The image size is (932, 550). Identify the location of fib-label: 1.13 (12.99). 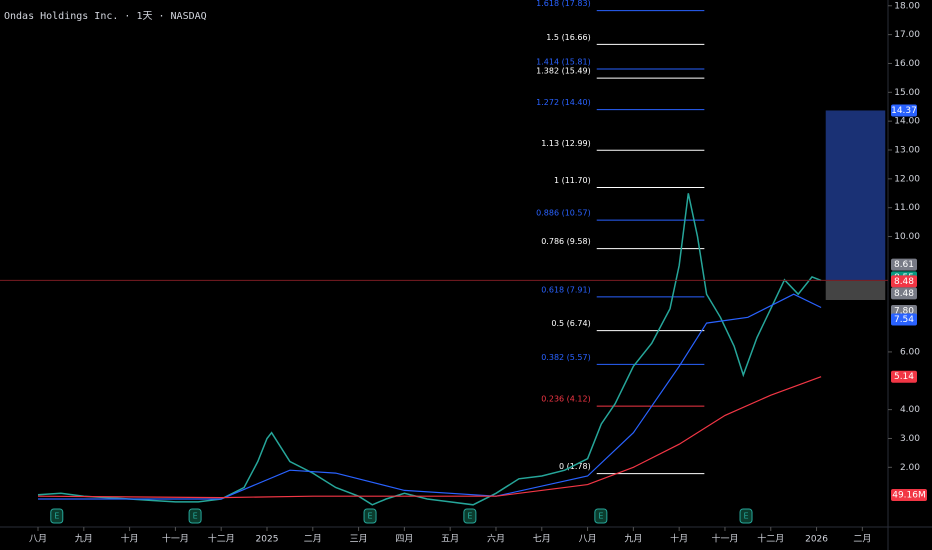
(566, 143).